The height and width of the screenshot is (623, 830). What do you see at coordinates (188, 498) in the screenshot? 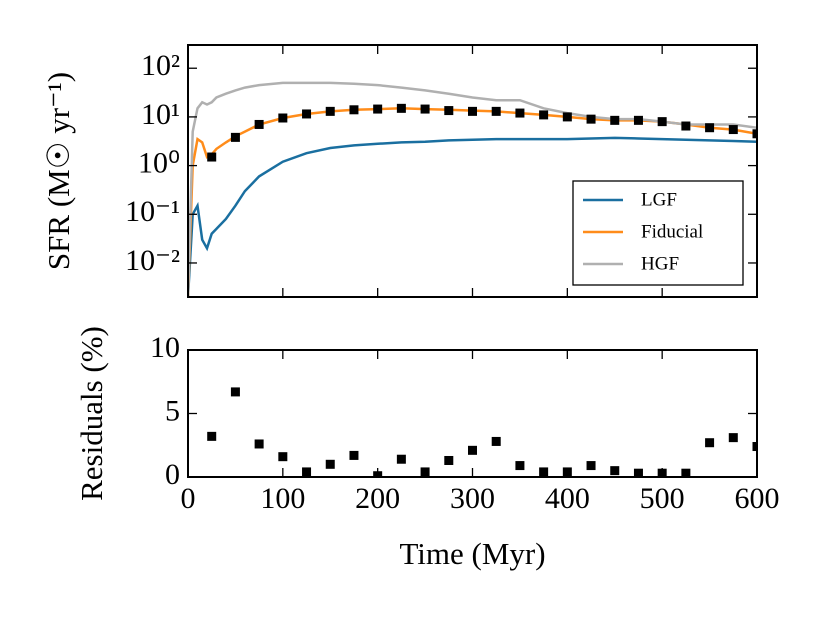
I see `x-tick-label: 0` at bounding box center [188, 498].